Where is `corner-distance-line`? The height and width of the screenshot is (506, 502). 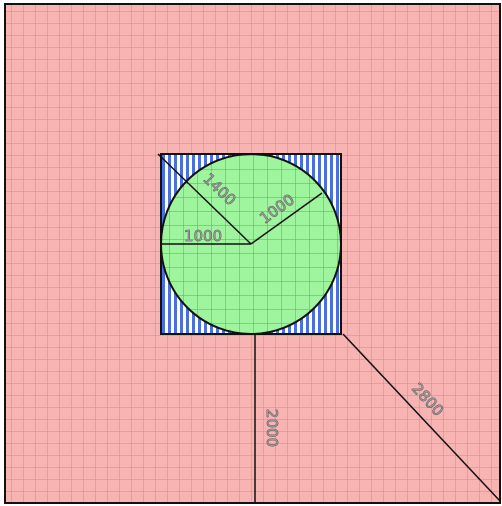
corner-distance-line is located at coordinates (421, 417).